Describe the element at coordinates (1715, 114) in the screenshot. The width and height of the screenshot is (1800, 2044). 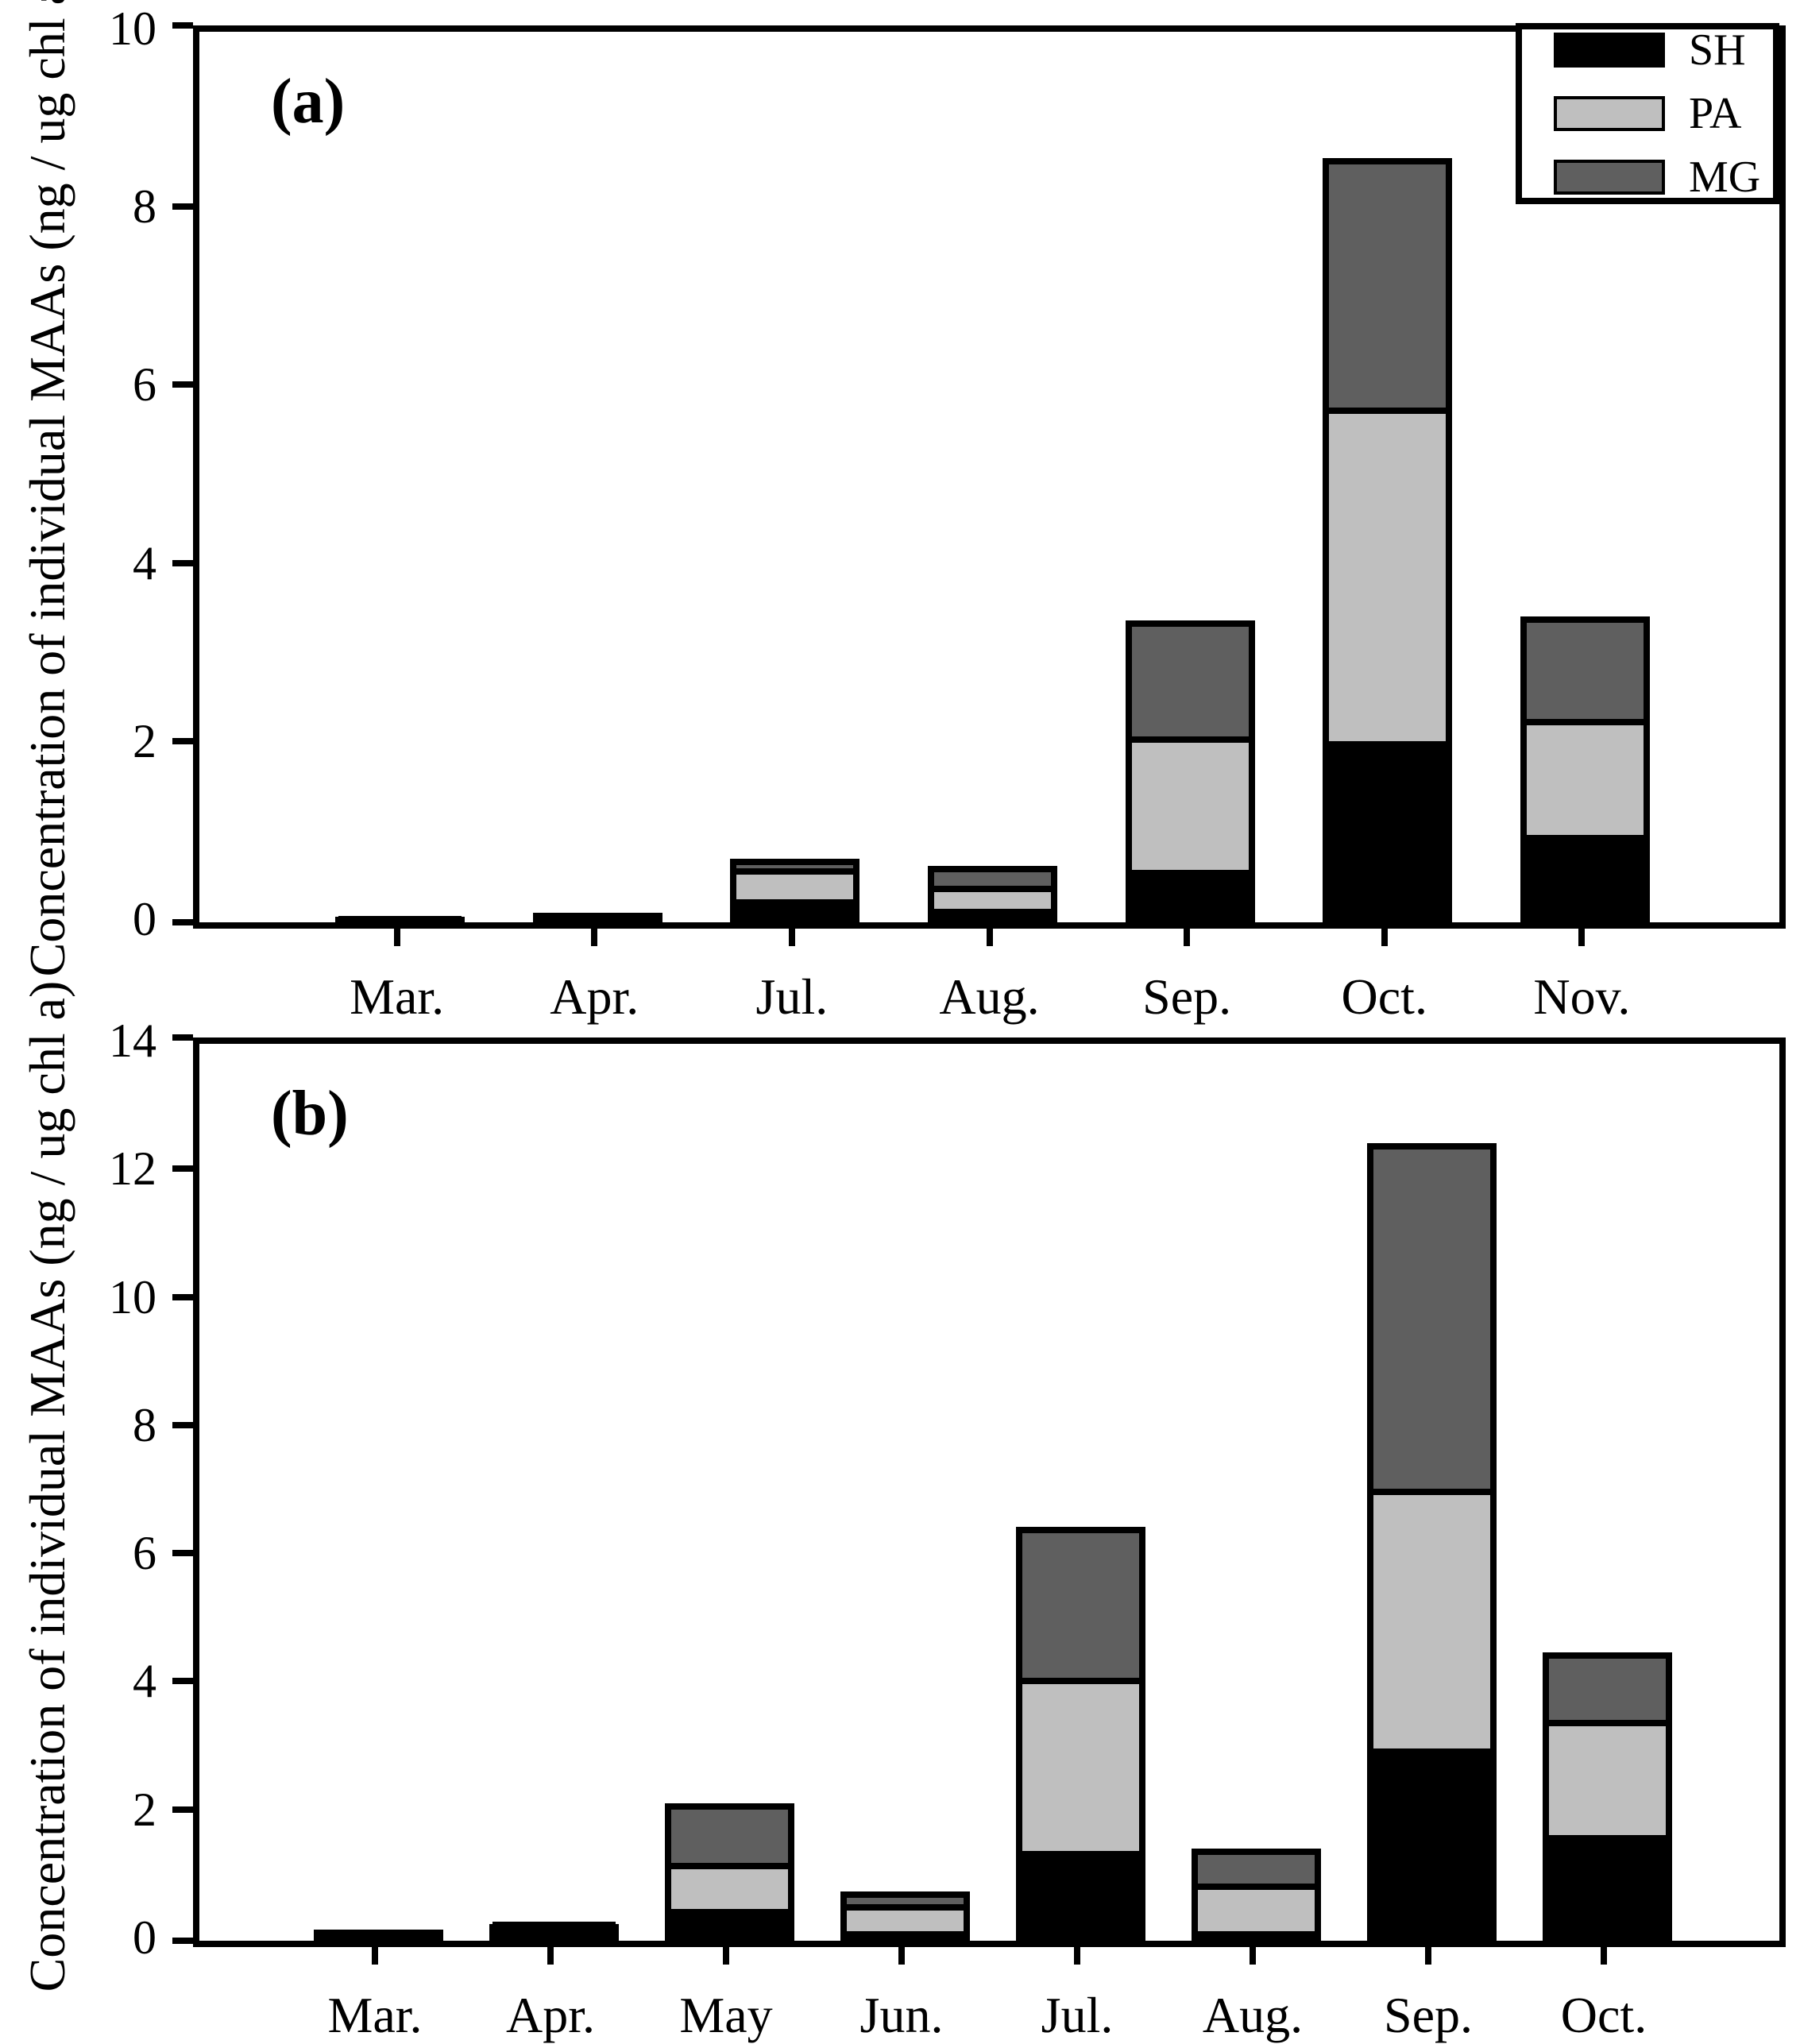
I see `legend-label: PA` at that location.